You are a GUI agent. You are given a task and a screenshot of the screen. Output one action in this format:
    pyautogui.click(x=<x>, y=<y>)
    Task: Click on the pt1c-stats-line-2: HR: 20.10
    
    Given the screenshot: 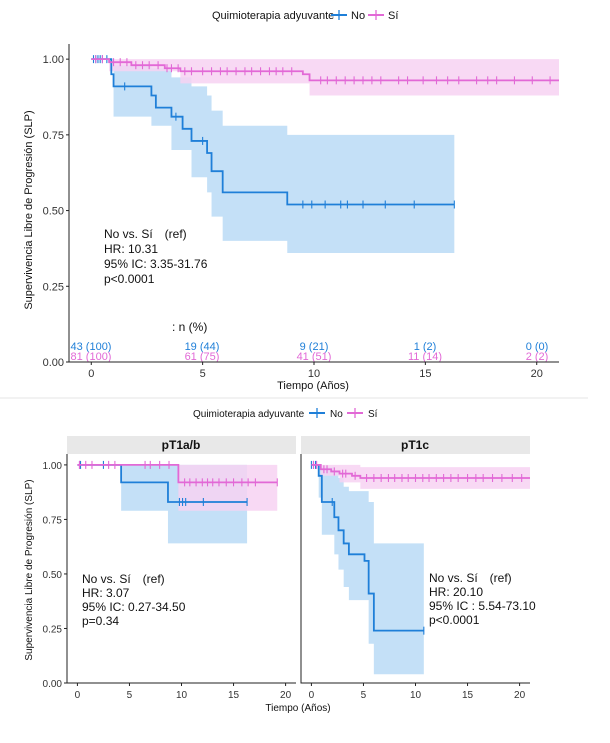 What is the action you would take?
    pyautogui.click(x=456, y=592)
    